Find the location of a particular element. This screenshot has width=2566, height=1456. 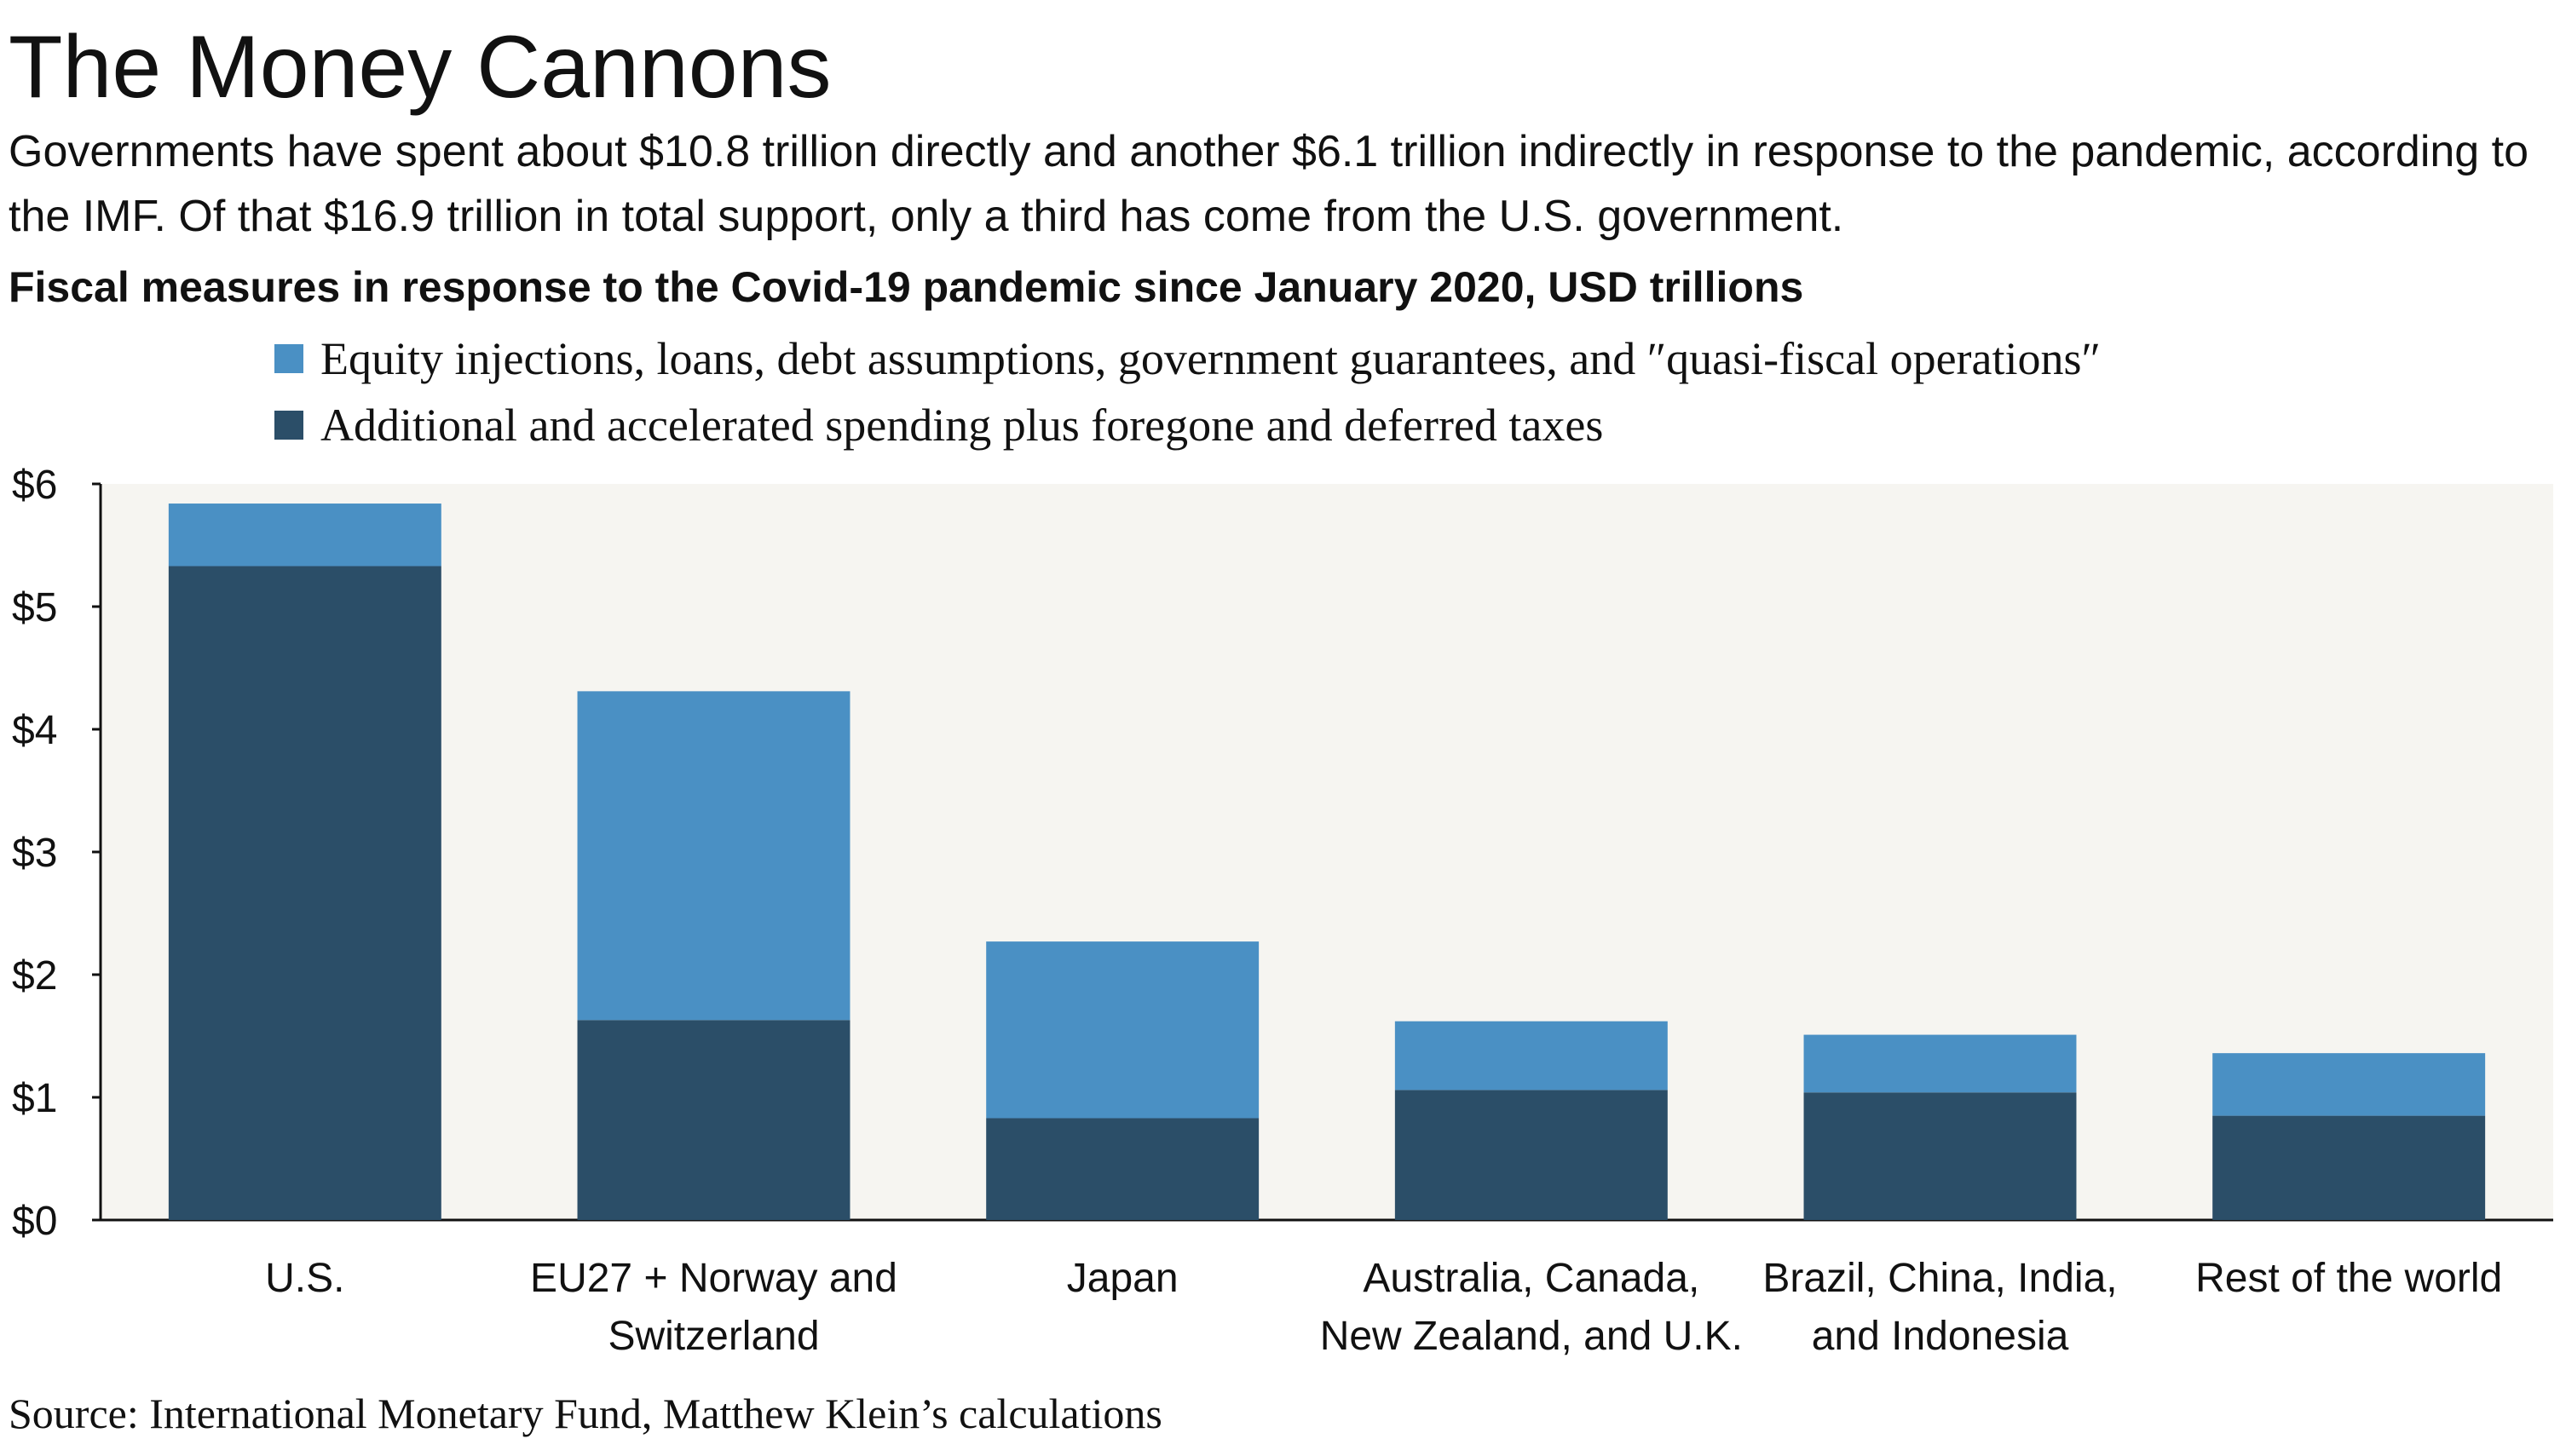

x-category-label: Japan is located at coordinates (1123, 1278).